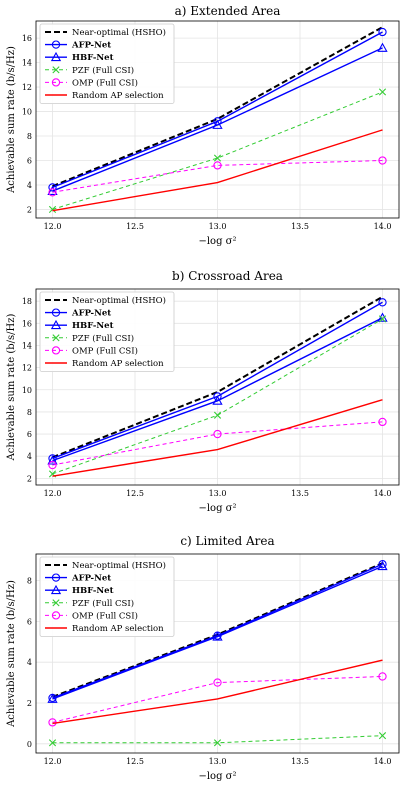 This screenshot has height=787, width=407. I want to click on series-omp-full-csi, so click(217, 176).